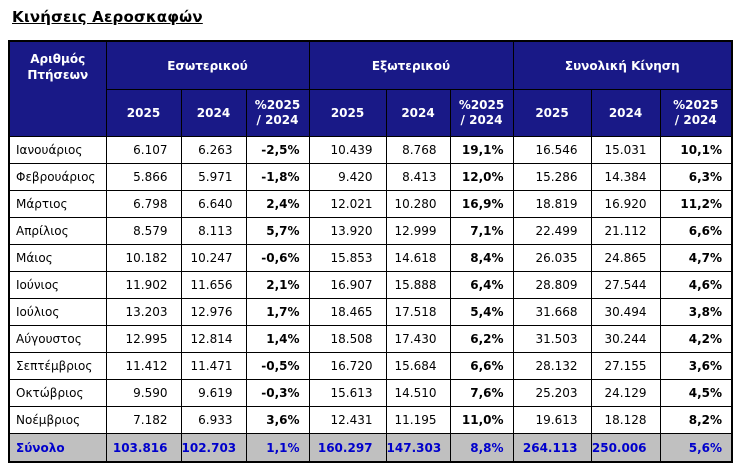 This screenshot has height=472, width=736. What do you see at coordinates (277, 420) in the screenshot?
I see `domestic-pct-cell: 3,6%` at bounding box center [277, 420].